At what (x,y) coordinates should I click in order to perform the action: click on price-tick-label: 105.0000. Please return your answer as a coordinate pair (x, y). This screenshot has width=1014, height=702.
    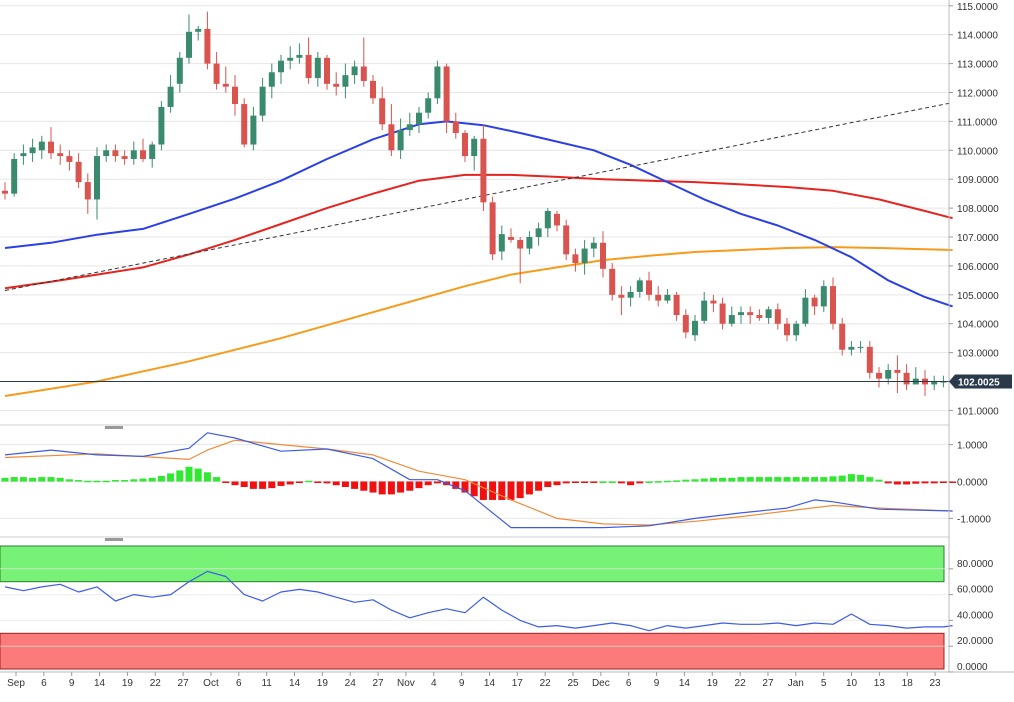
    Looking at the image, I should click on (978, 296).